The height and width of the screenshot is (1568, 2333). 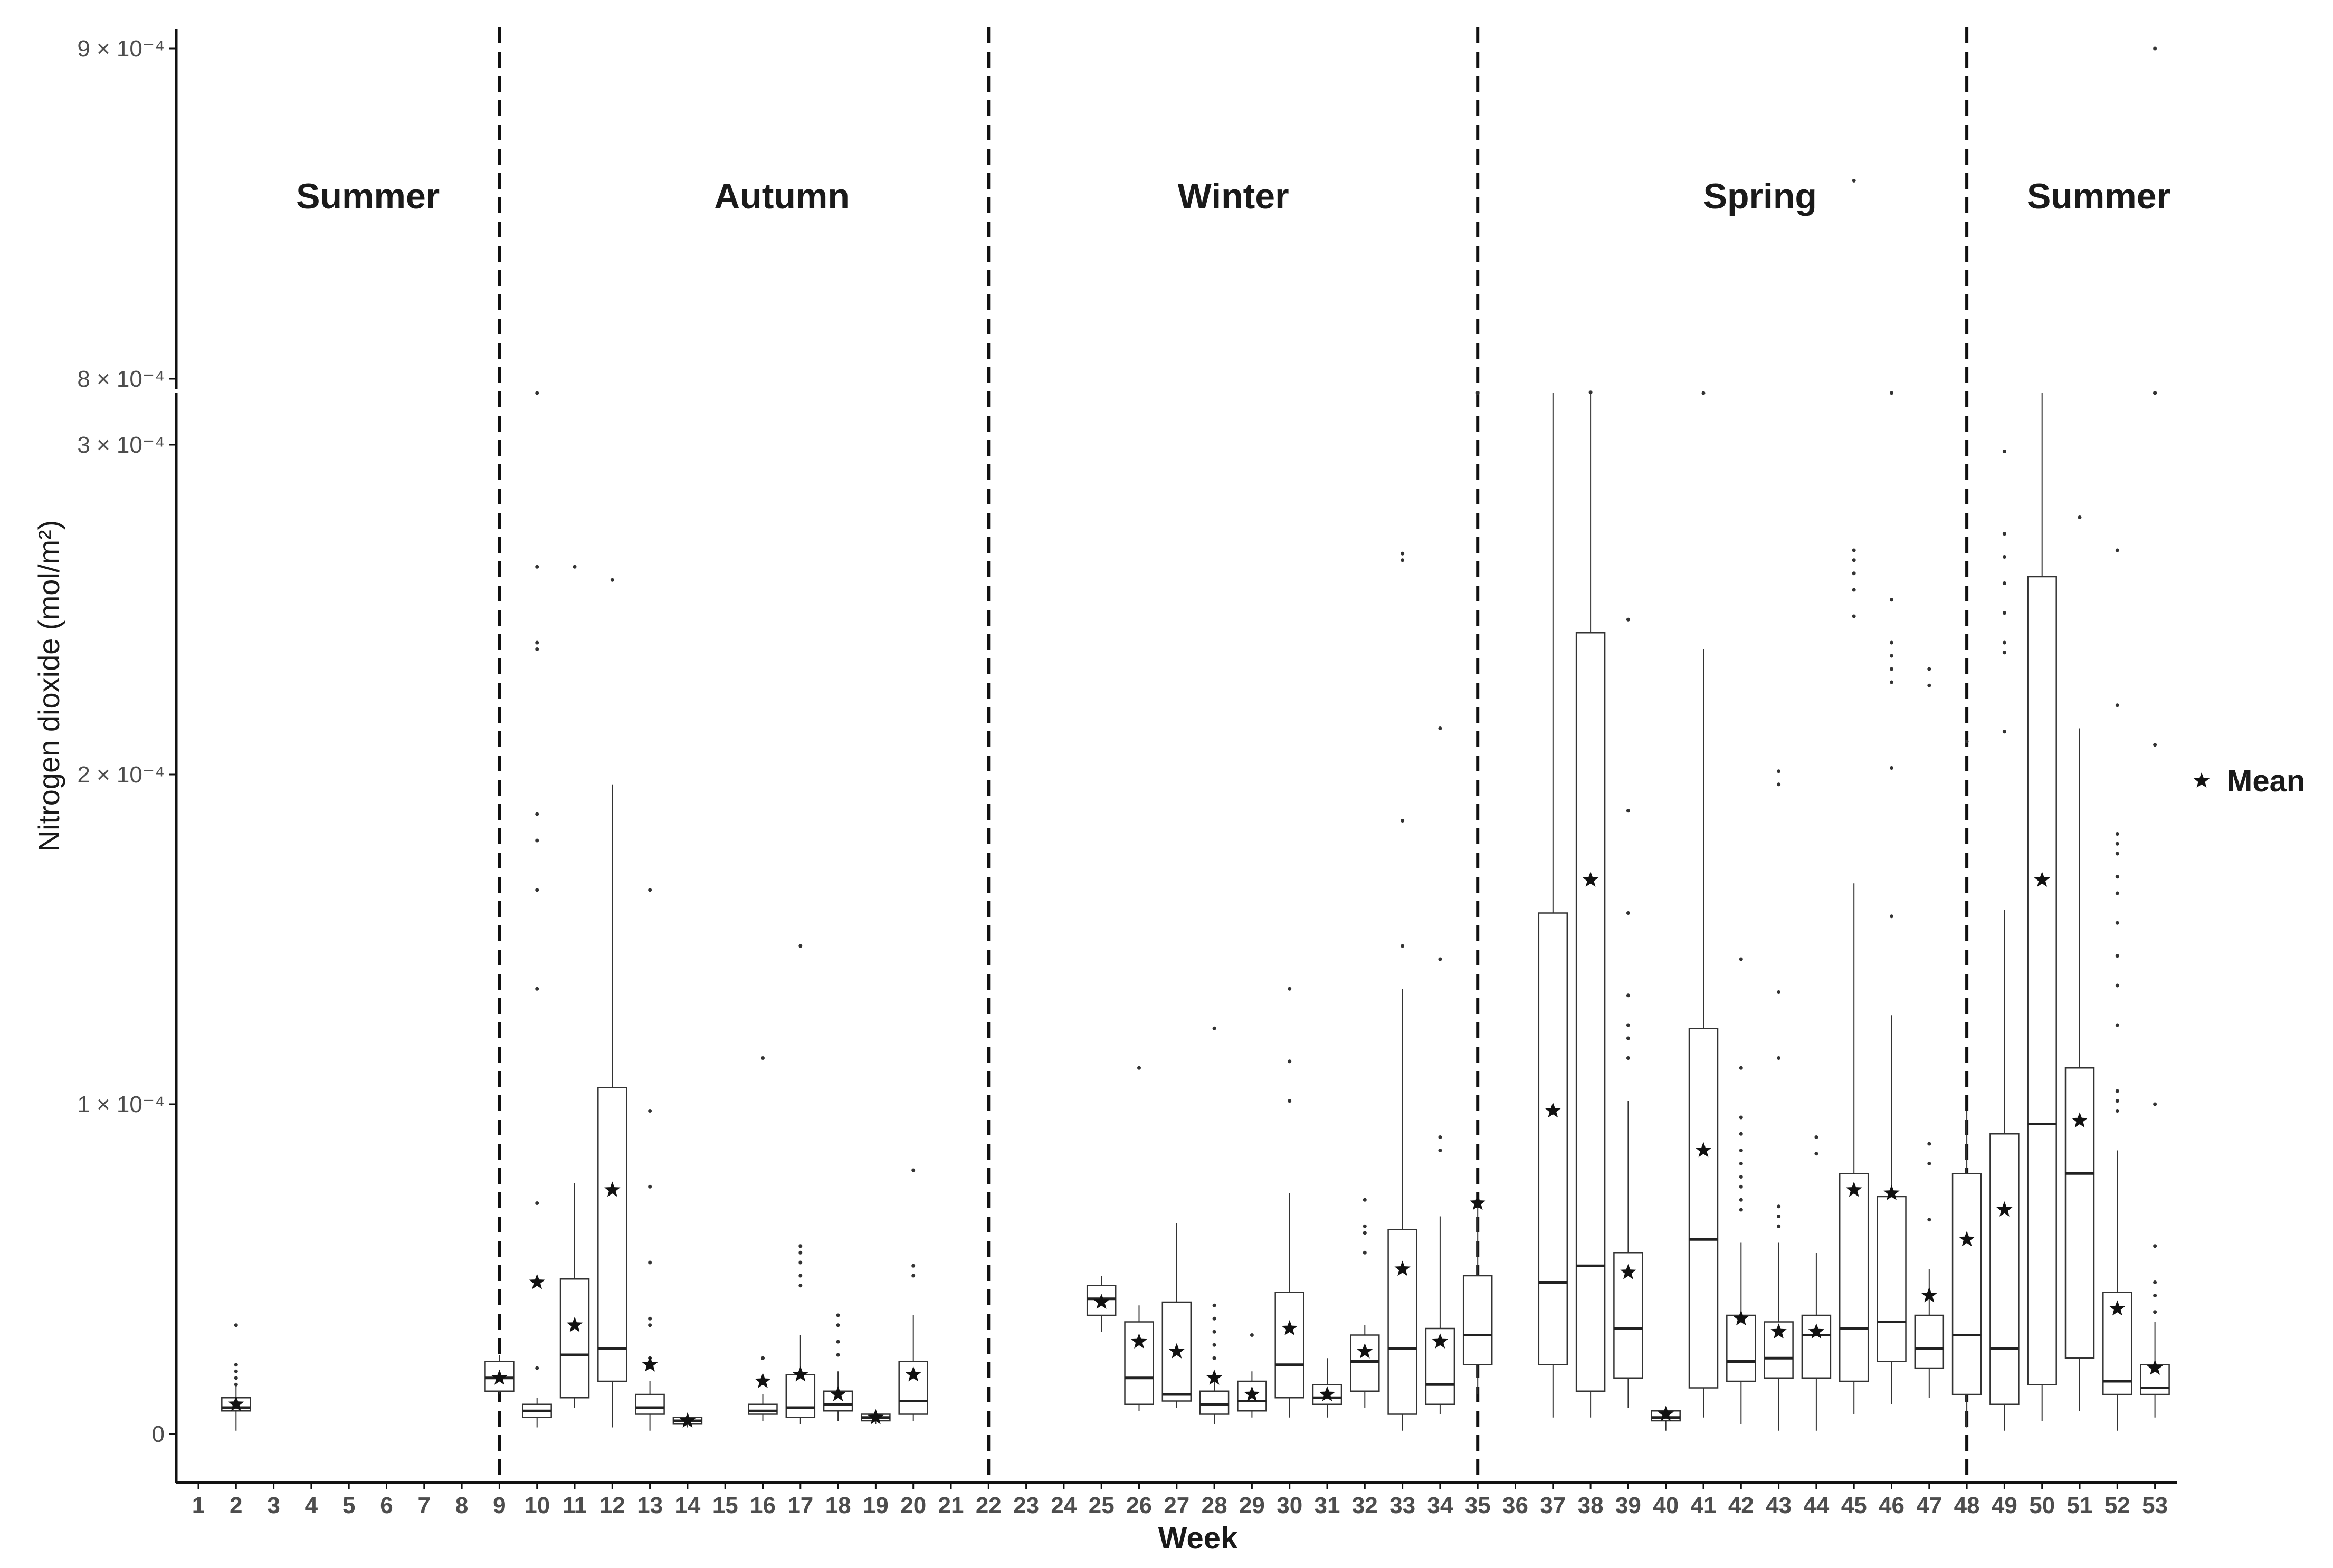 I want to click on y-tick-label: 8 × 10⁻⁴, so click(x=121, y=379).